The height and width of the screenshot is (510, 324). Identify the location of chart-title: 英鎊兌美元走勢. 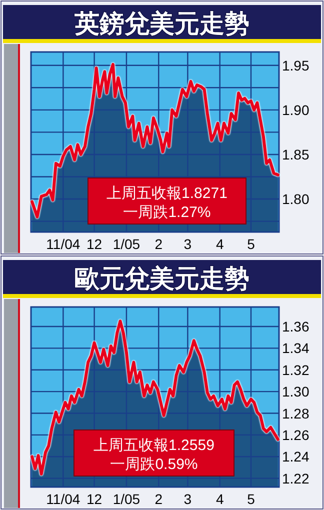
(162, 24).